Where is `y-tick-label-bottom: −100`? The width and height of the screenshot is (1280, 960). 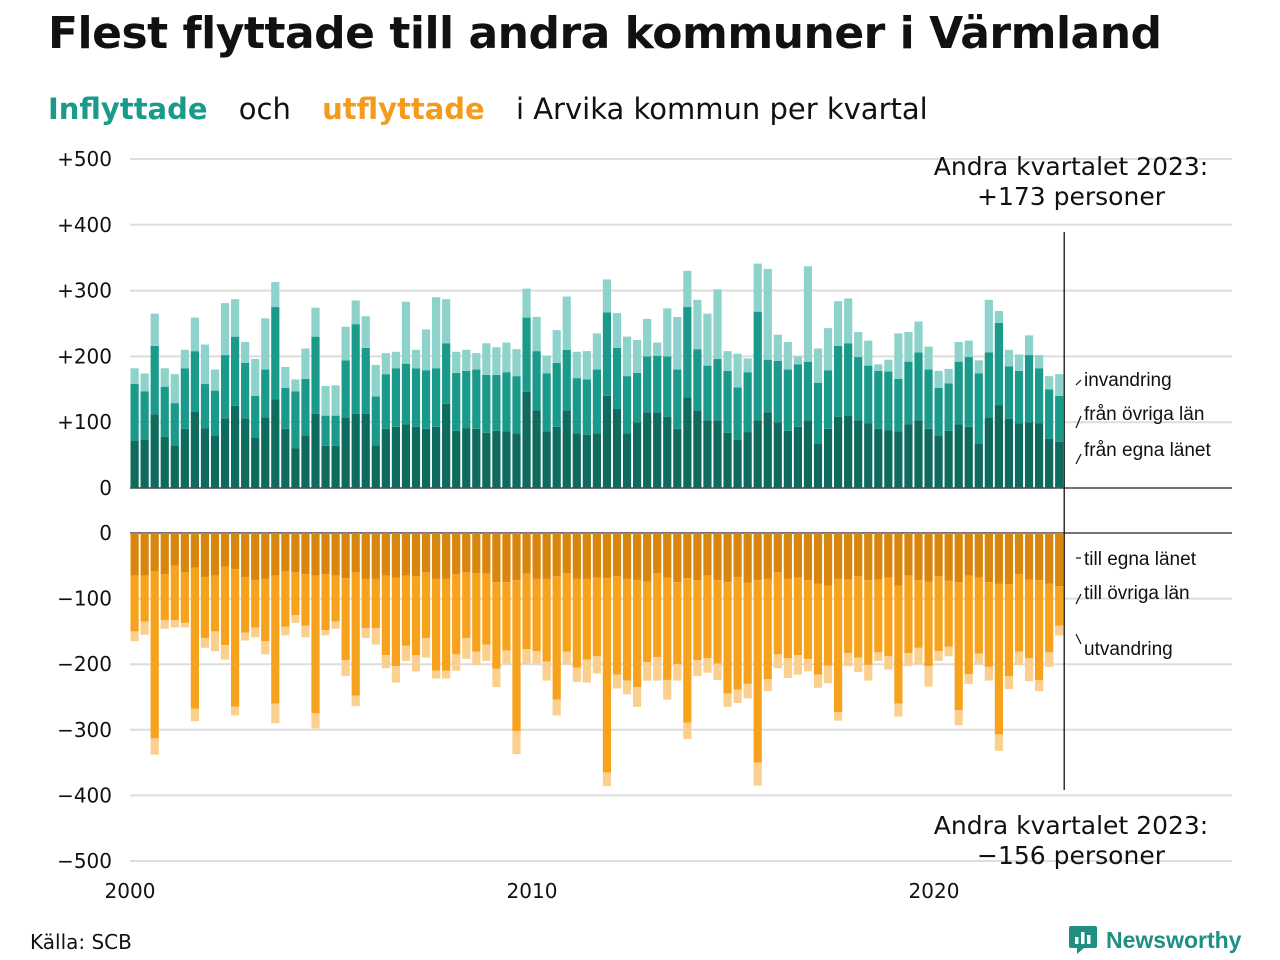 y-tick-label-bottom: −100 is located at coordinates (84, 599).